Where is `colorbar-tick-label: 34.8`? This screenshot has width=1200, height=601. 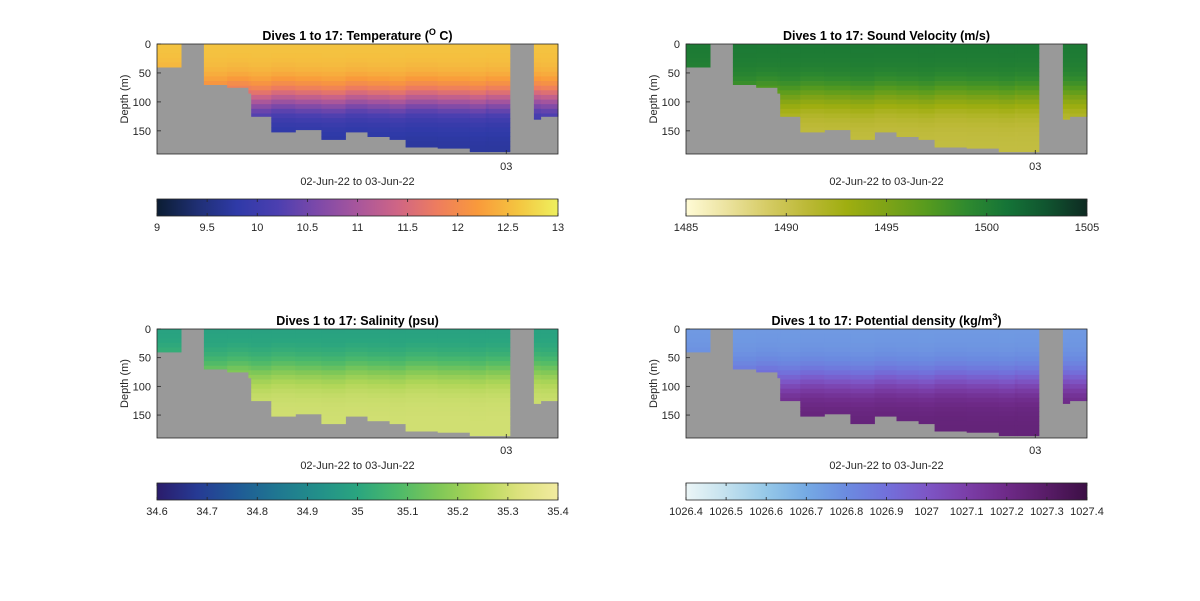
colorbar-tick-label: 34.8 is located at coordinates (257, 512).